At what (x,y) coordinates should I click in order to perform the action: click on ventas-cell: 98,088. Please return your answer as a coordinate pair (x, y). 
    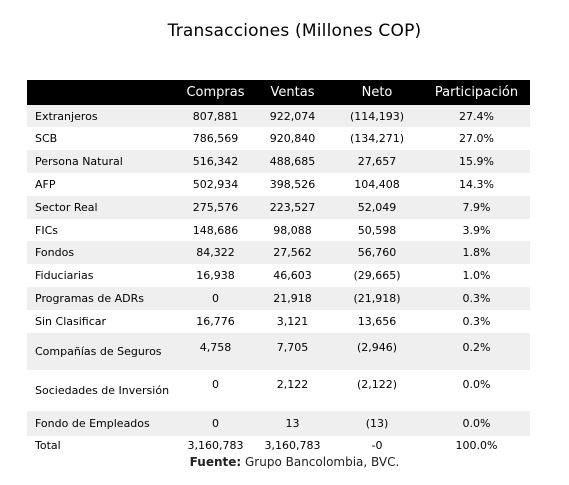
    Looking at the image, I should click on (292, 230).